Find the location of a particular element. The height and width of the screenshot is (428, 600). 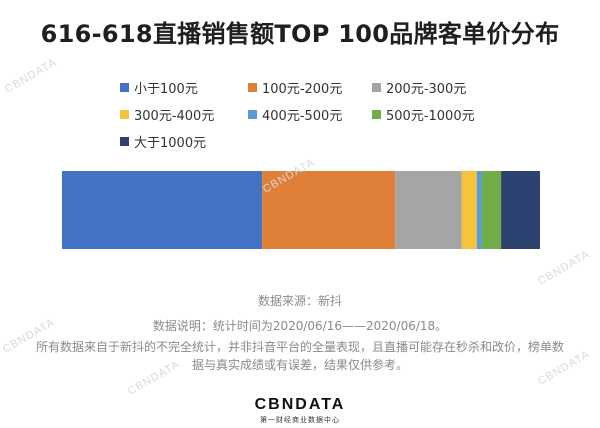

logo-tagline: 第一财经商业数据中心 is located at coordinates (300, 420).